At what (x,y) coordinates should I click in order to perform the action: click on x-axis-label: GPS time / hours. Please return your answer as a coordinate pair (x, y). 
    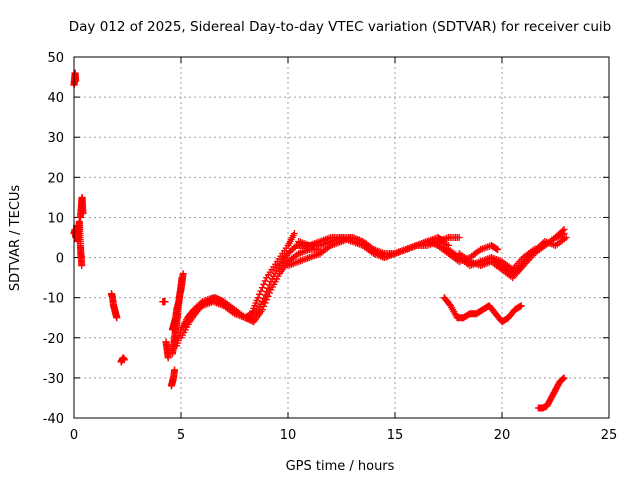
    Looking at the image, I should click on (340, 466).